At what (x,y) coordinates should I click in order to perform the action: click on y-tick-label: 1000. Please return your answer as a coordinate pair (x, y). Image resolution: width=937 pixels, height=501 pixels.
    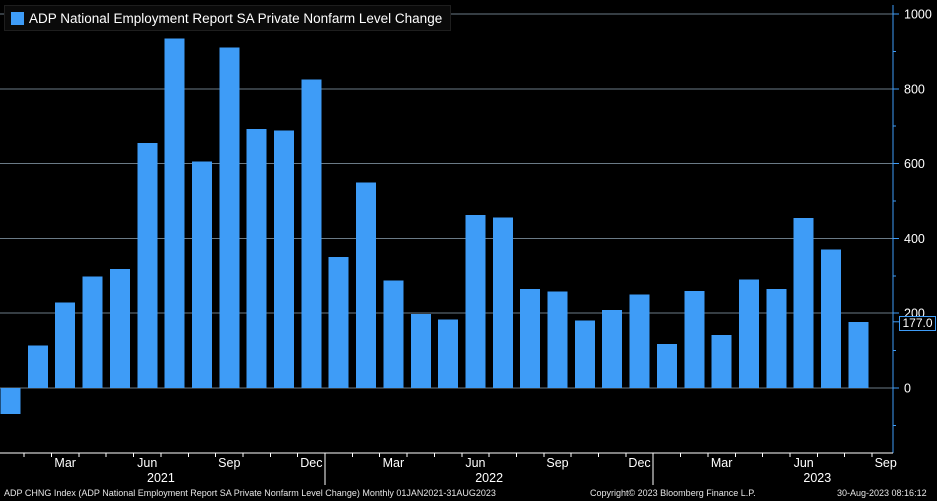
    Looking at the image, I should click on (918, 15).